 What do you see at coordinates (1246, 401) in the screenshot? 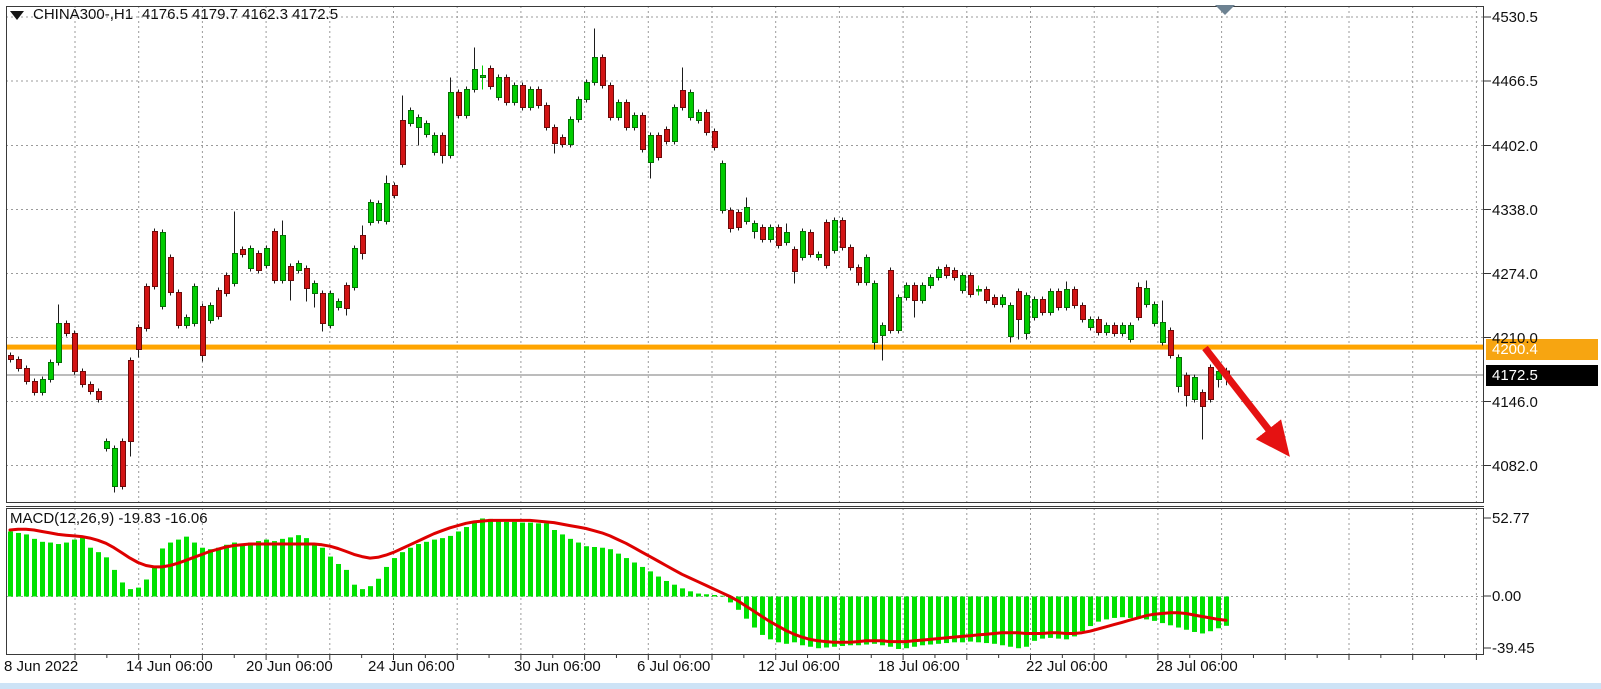
I see `trend-arrow-object` at bounding box center [1246, 401].